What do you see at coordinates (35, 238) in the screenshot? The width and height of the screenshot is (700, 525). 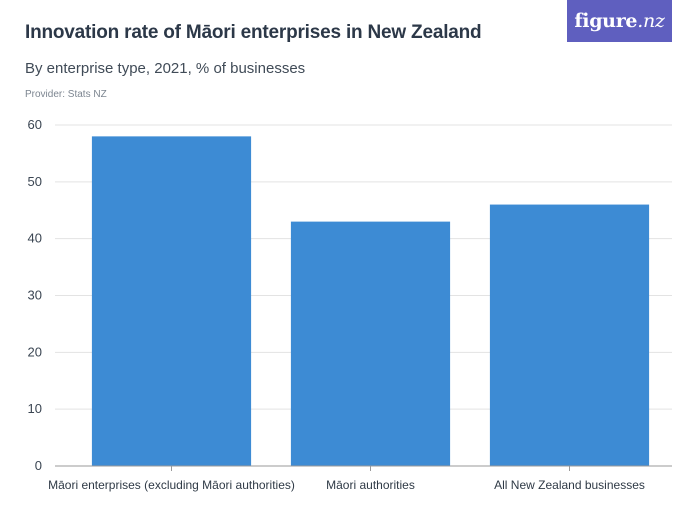 I see `y-tick-label: 40` at bounding box center [35, 238].